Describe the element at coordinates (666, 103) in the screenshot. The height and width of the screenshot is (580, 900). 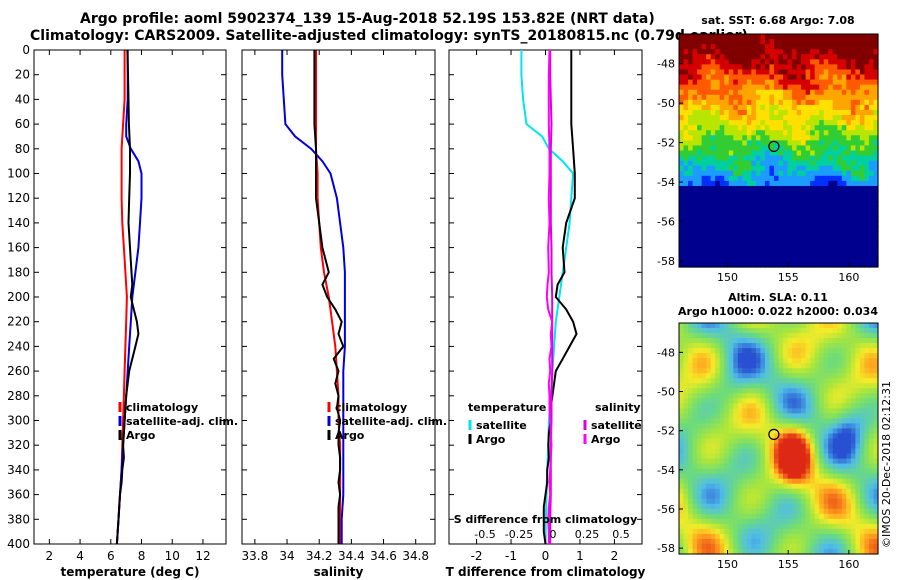
I see `map-y-tick-label: -50` at that location.